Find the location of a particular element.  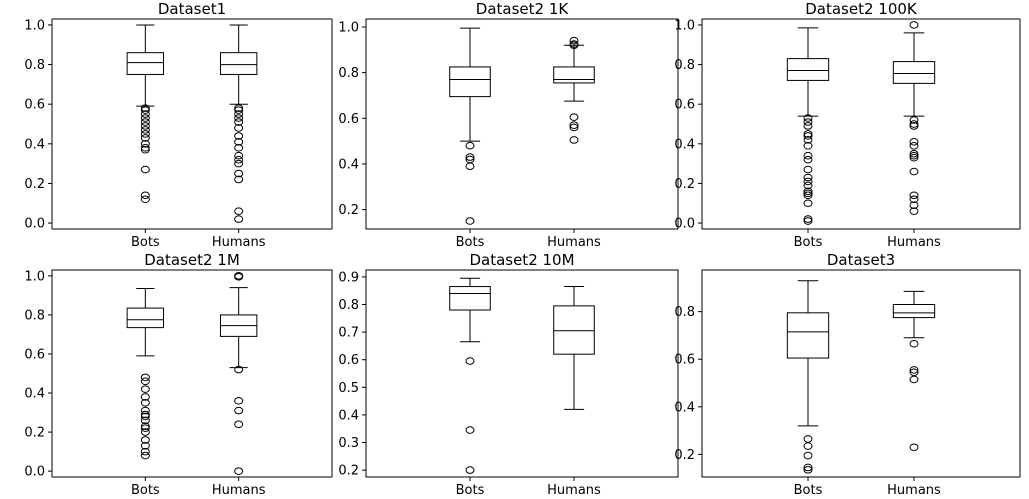

chart-title: Dataset1 is located at coordinates (192, 9).